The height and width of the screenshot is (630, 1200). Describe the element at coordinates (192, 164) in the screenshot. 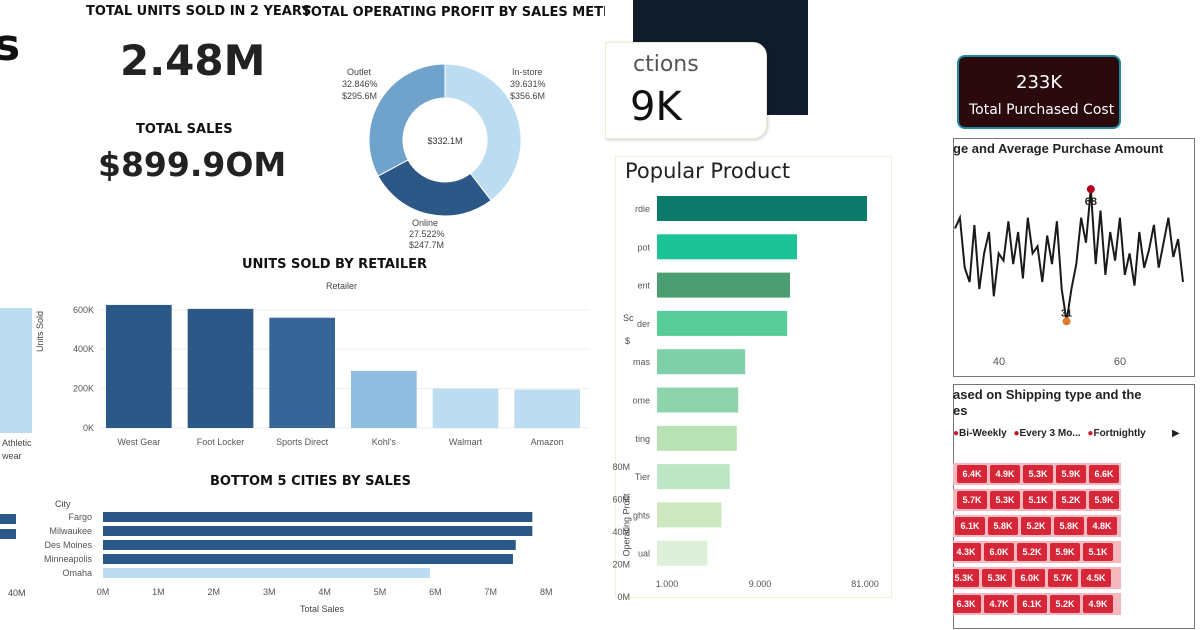

I see `kpi-sales-value: $899.9OM` at that location.